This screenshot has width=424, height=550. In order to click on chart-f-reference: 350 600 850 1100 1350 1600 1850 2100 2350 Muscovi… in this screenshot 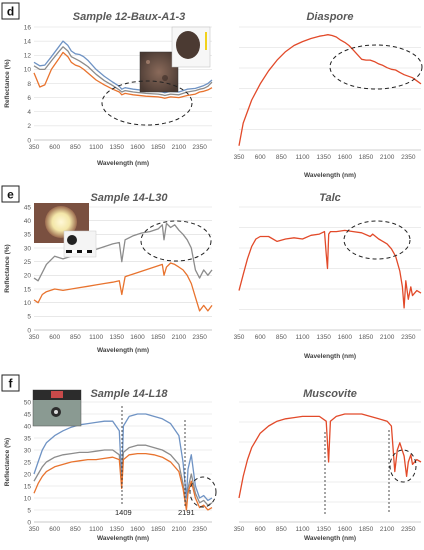, I will do `click(328, 465)`.